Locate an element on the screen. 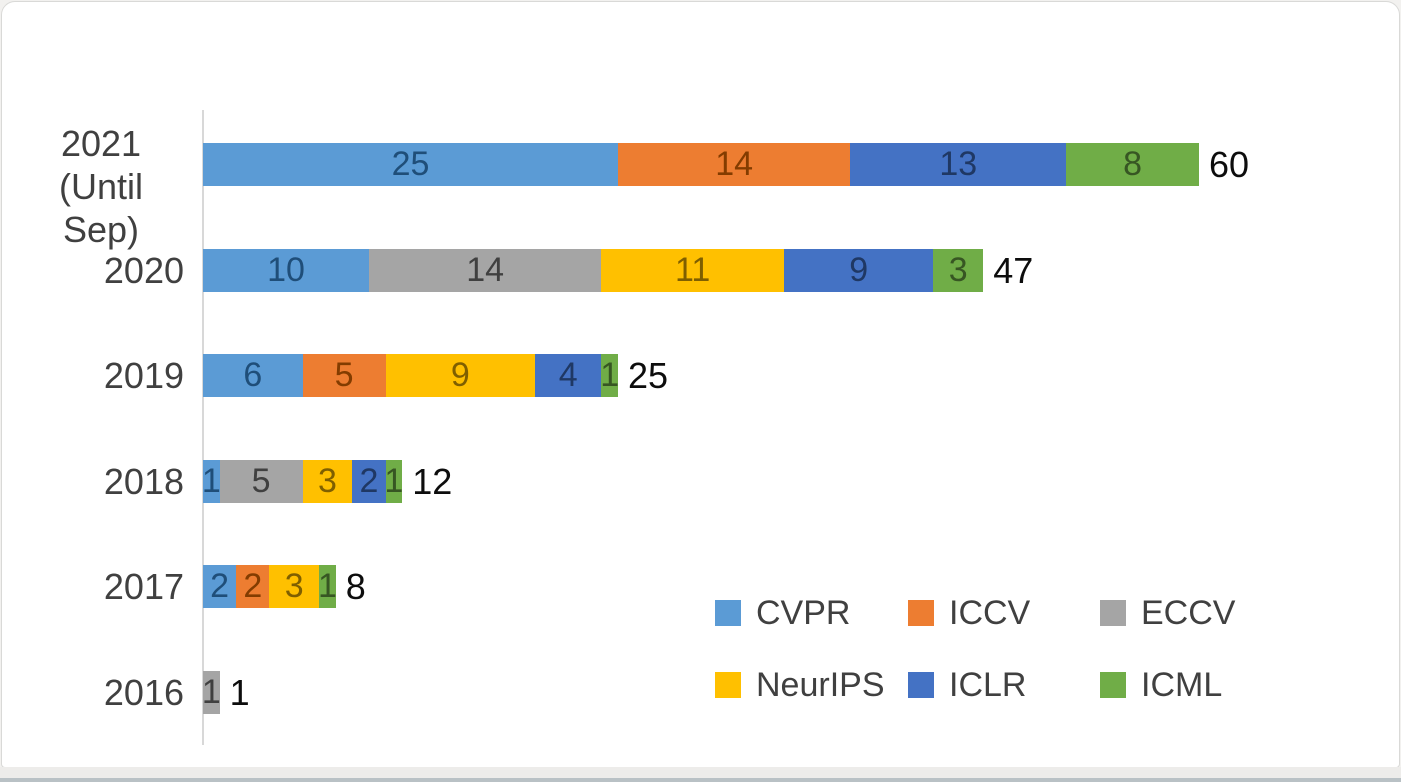 This screenshot has width=1401, height=782. legend-label: ICCV is located at coordinates (990, 613).